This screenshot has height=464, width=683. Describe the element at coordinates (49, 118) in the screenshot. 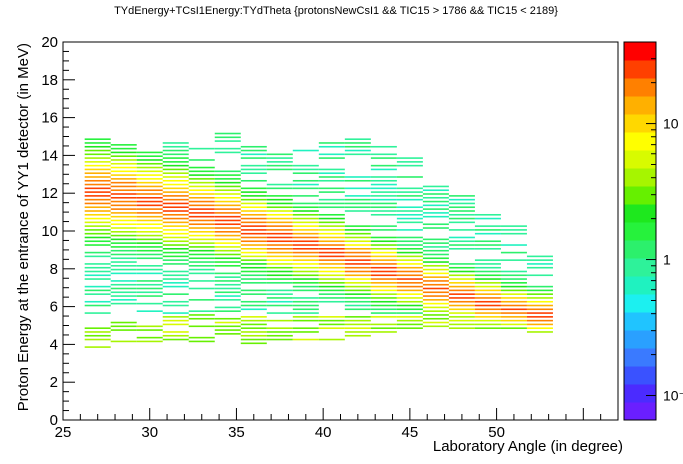

I see `y-tick-label: 16` at that location.